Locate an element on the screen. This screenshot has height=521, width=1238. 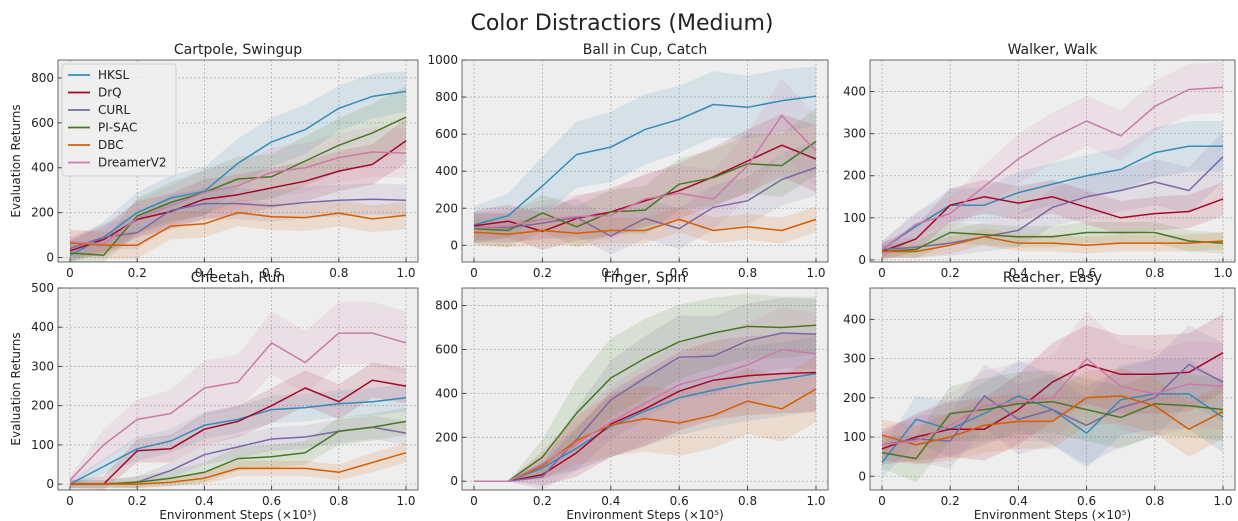
y-tick-label: 1000 is located at coordinates (442, 60).